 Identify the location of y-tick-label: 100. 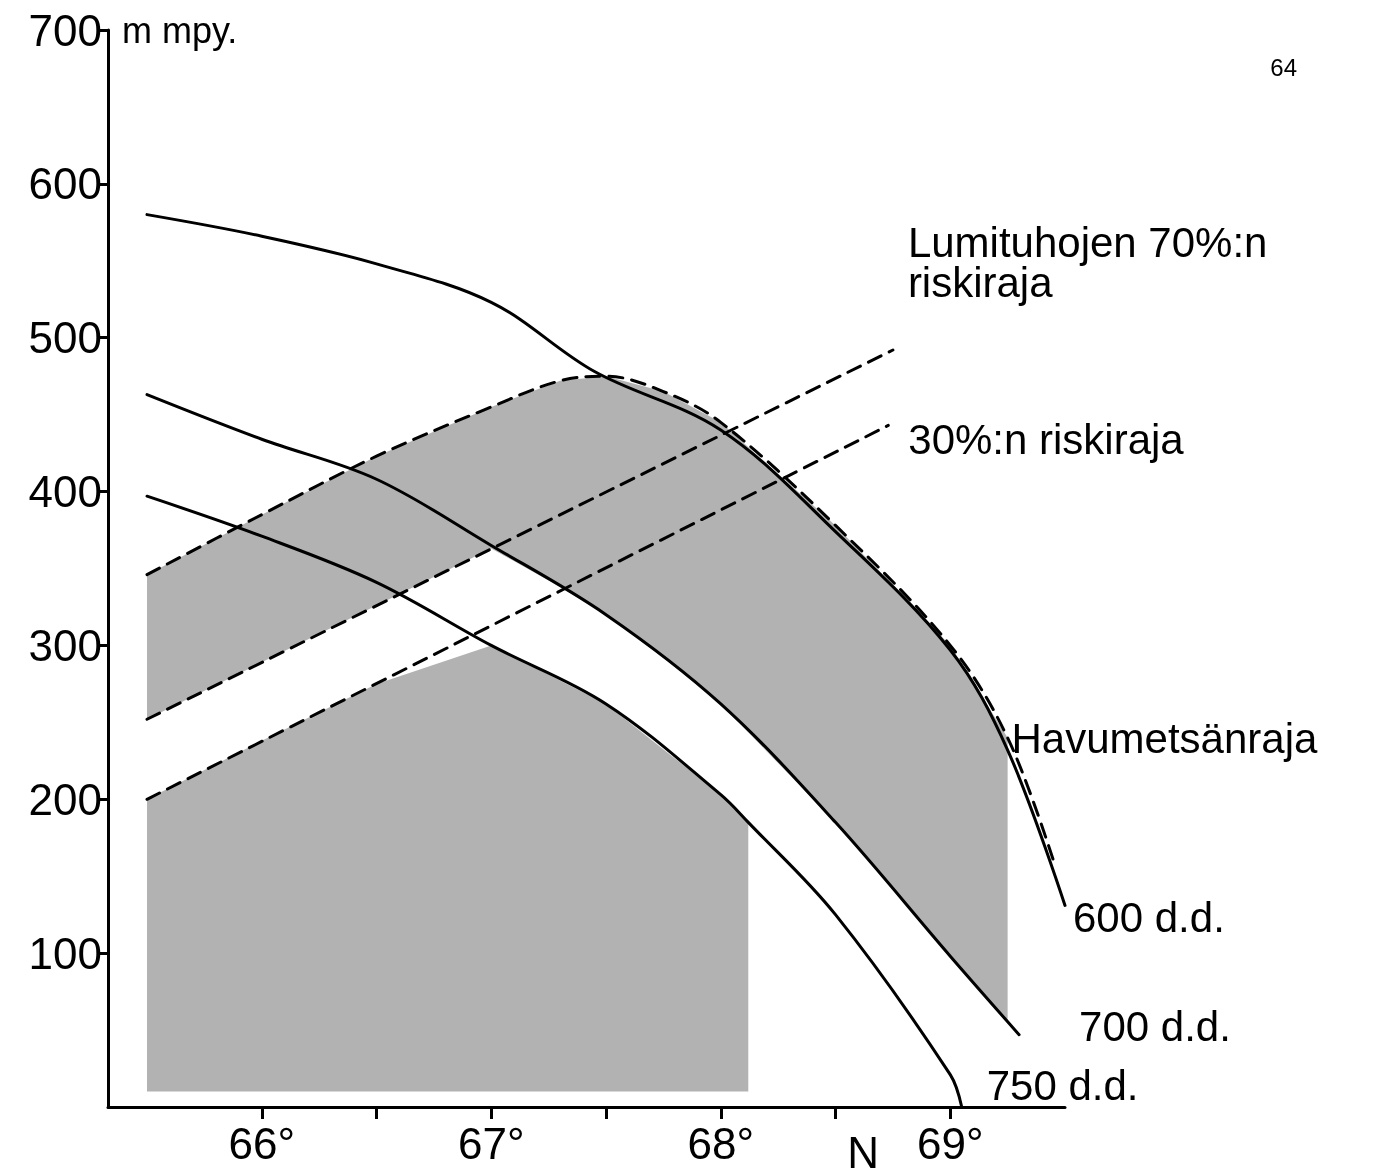
(65, 953).